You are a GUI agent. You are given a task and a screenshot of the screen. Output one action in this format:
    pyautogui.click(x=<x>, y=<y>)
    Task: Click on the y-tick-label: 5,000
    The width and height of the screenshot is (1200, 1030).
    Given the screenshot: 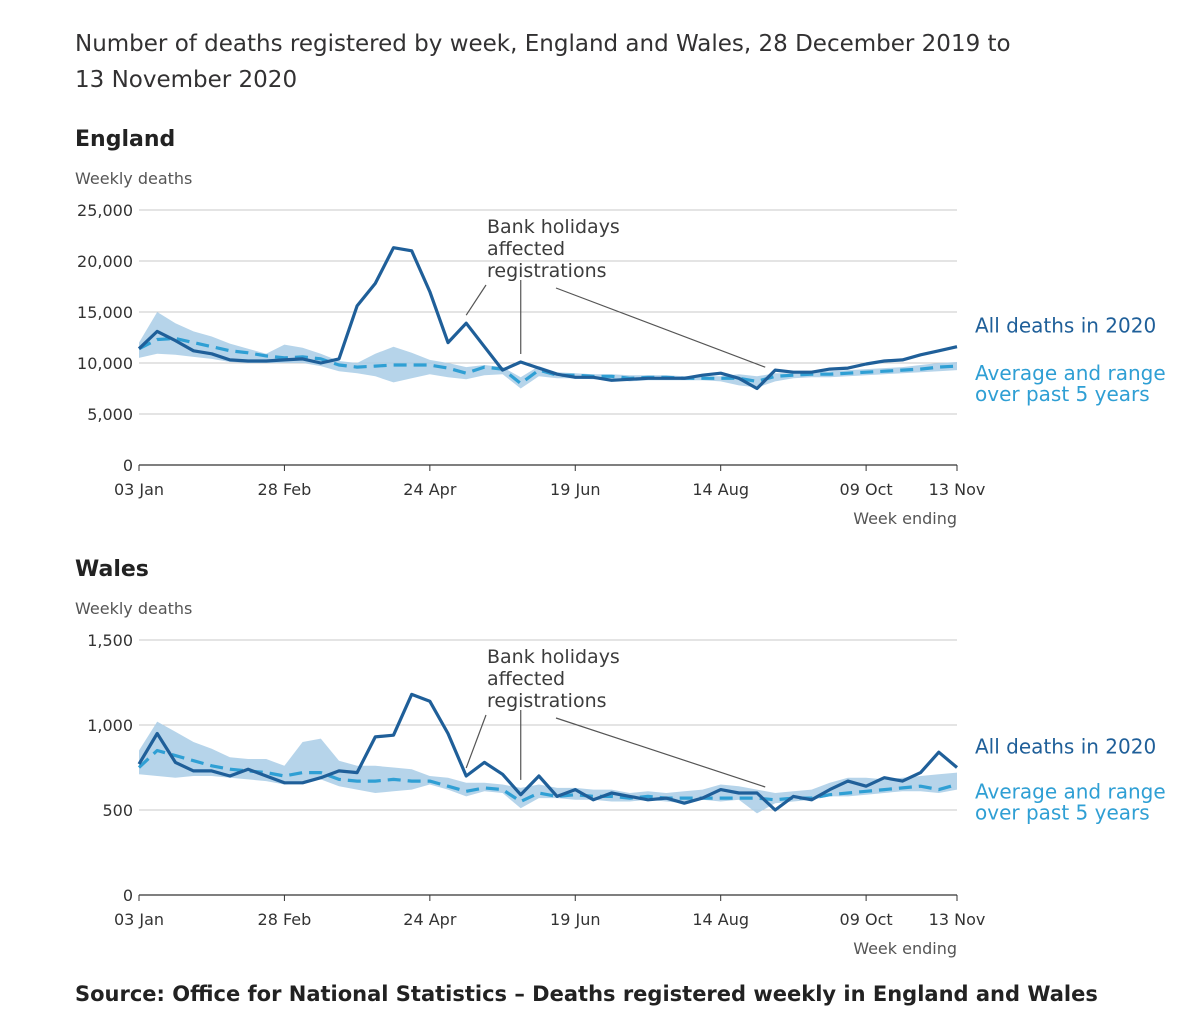 What is the action you would take?
    pyautogui.click(x=110, y=414)
    